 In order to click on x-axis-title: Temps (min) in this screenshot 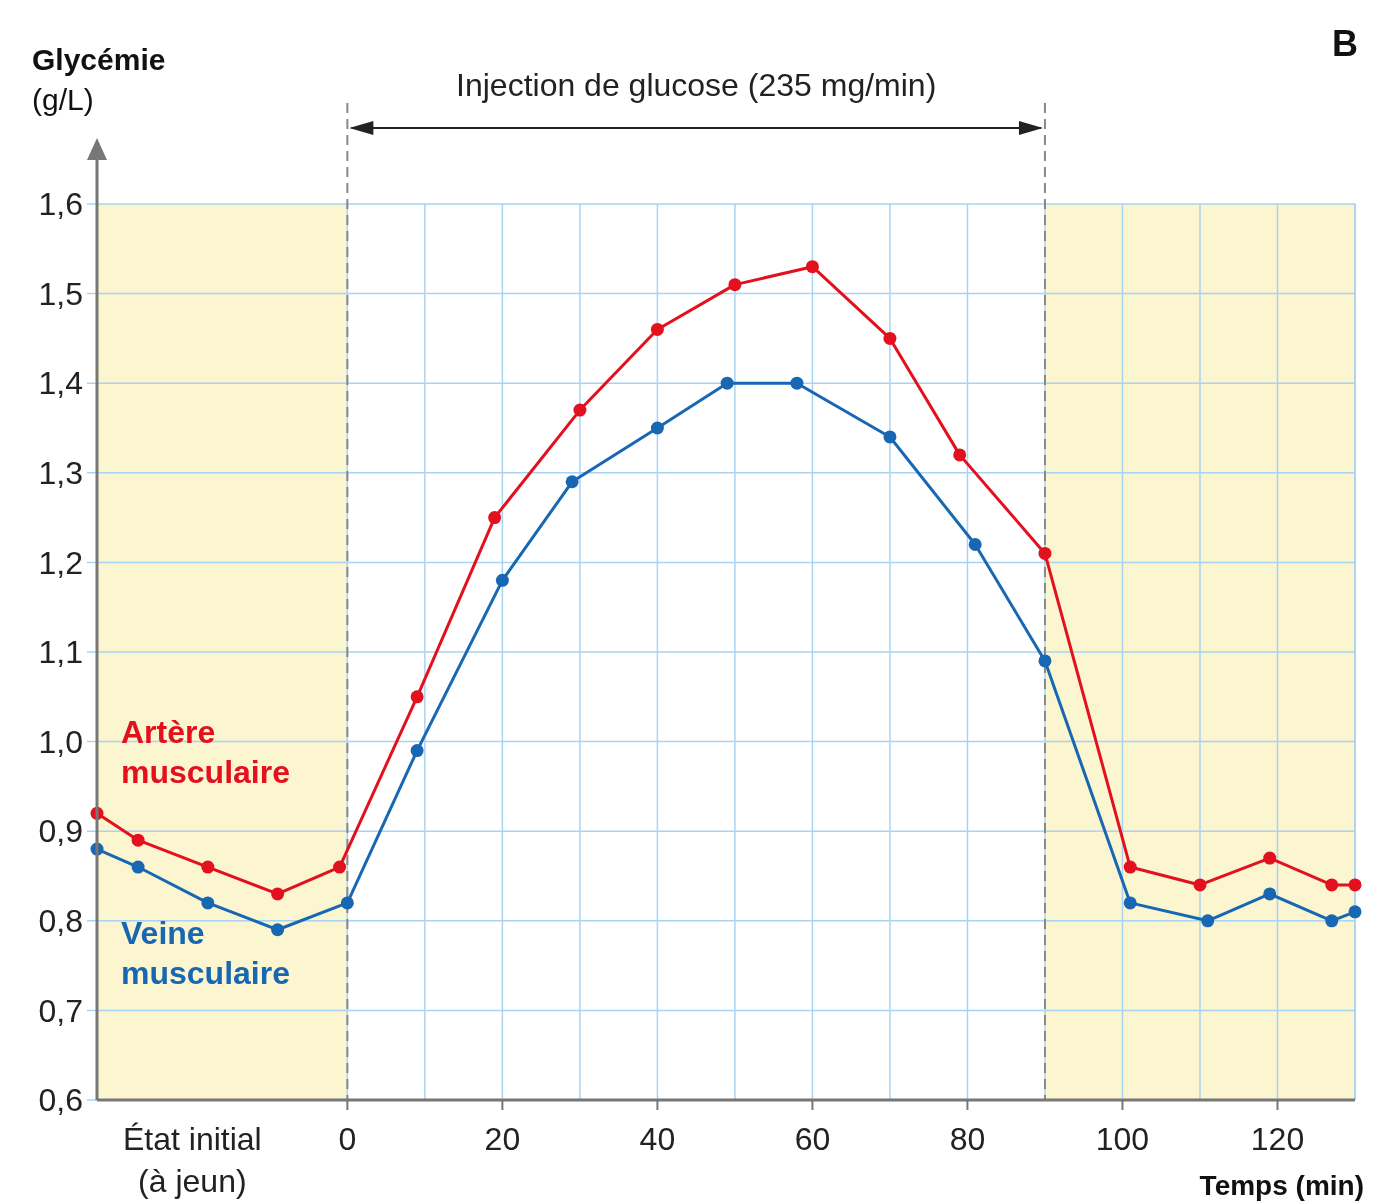, I will do `click(1281, 1185)`.